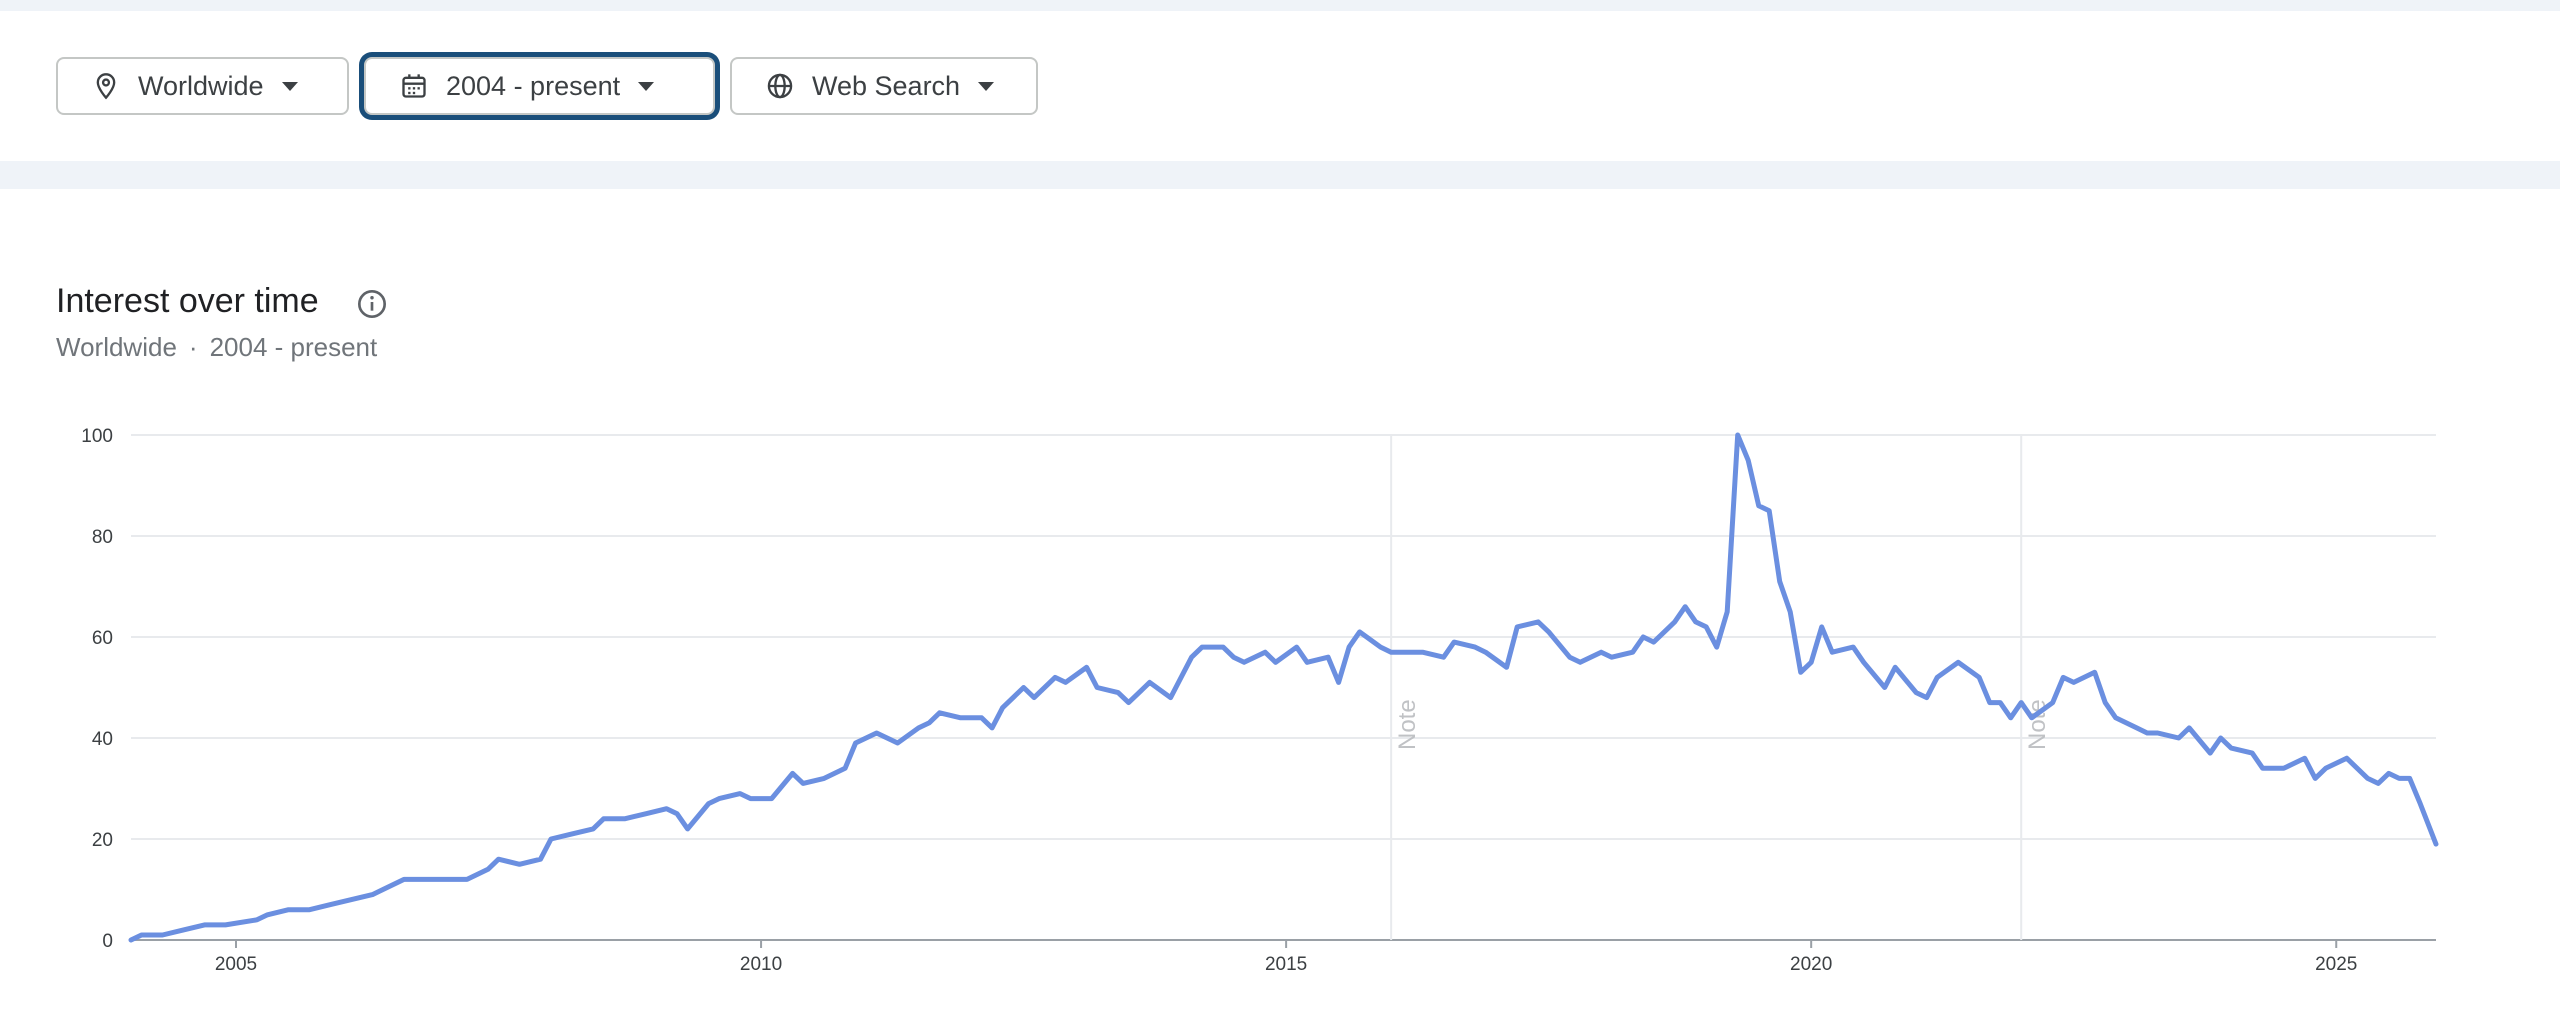  I want to click on section-title: Interest over time, so click(187, 301).